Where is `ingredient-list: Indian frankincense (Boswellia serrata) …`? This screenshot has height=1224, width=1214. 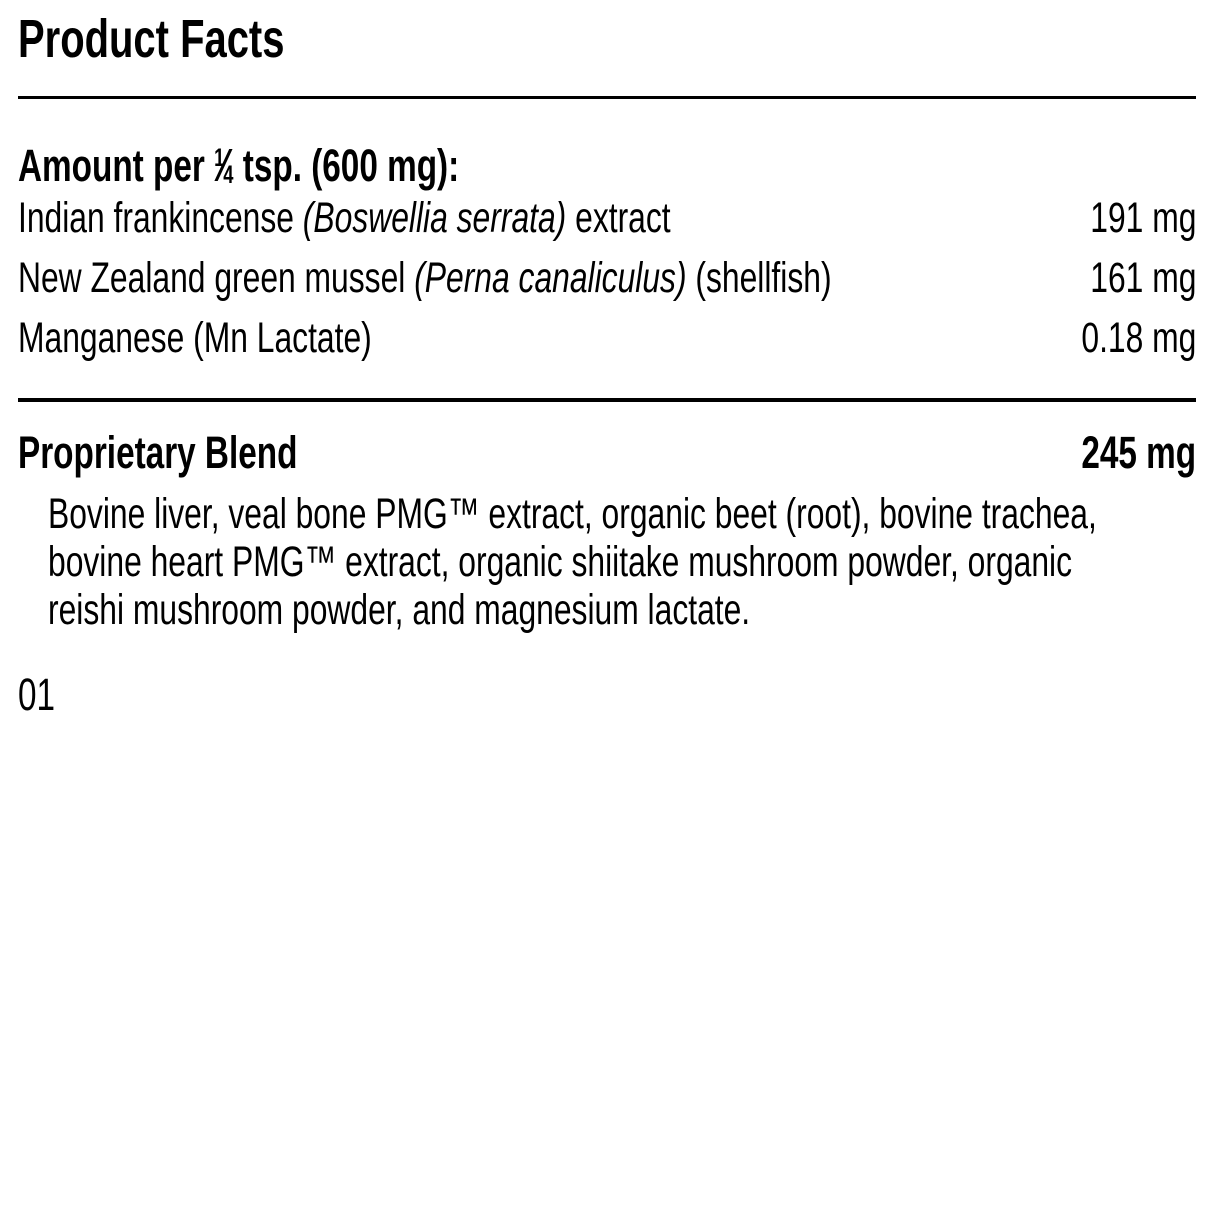
ingredient-list: Indian frankincense (Boswellia serrata) … is located at coordinates (607, 278).